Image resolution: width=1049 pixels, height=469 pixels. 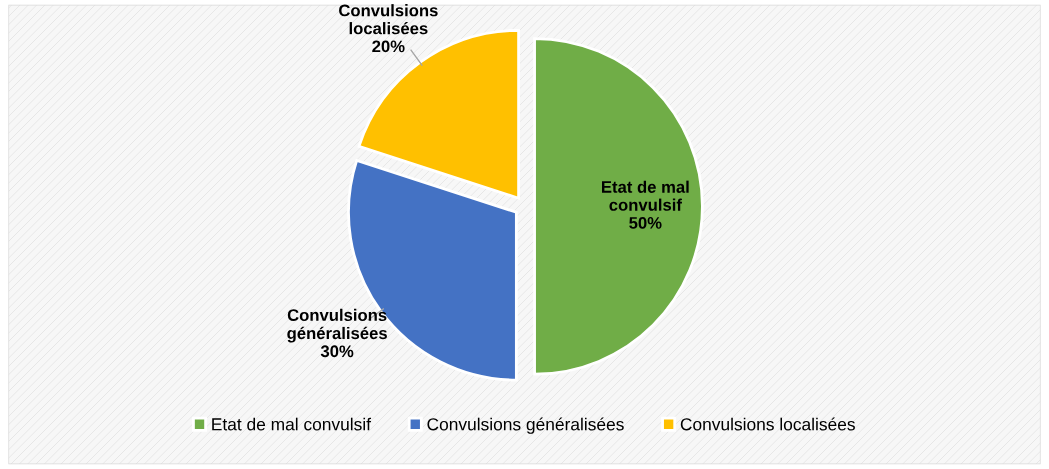 What do you see at coordinates (388, 19) in the screenshot?
I see `slice-label: Convulsions localisées` at bounding box center [388, 19].